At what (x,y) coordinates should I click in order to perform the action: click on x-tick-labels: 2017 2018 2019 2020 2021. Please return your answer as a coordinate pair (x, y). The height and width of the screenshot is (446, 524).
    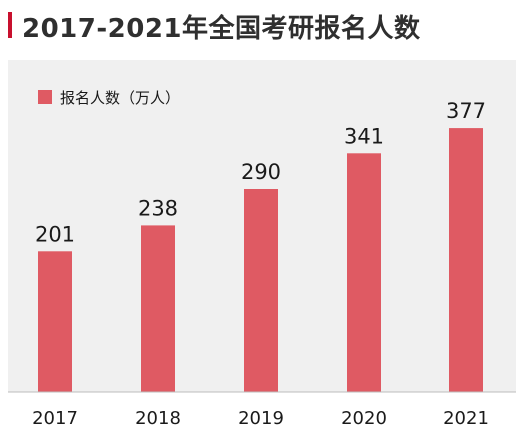
    Looking at the image, I should click on (260, 418).